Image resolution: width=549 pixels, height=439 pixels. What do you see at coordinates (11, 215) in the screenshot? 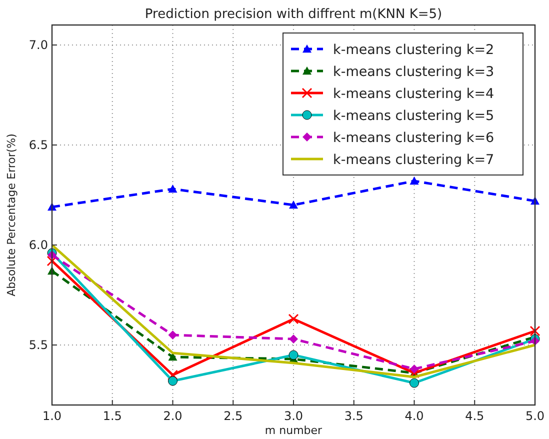
I see `y-axis-title: Absolute Percentage Error(%)` at bounding box center [11, 215].